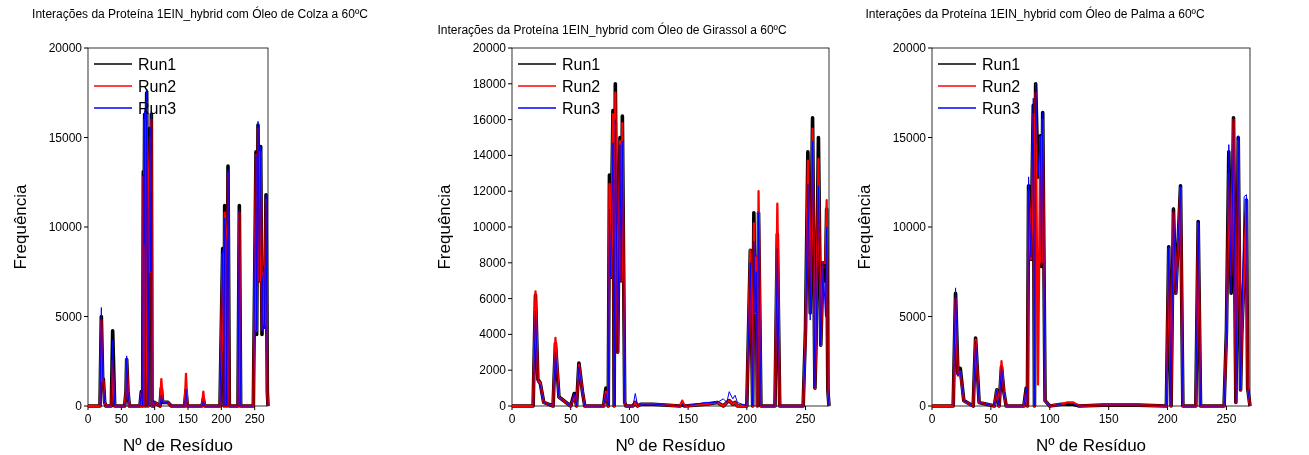  What do you see at coordinates (681, 263) in the screenshot?
I see `line-series` at bounding box center [681, 263].